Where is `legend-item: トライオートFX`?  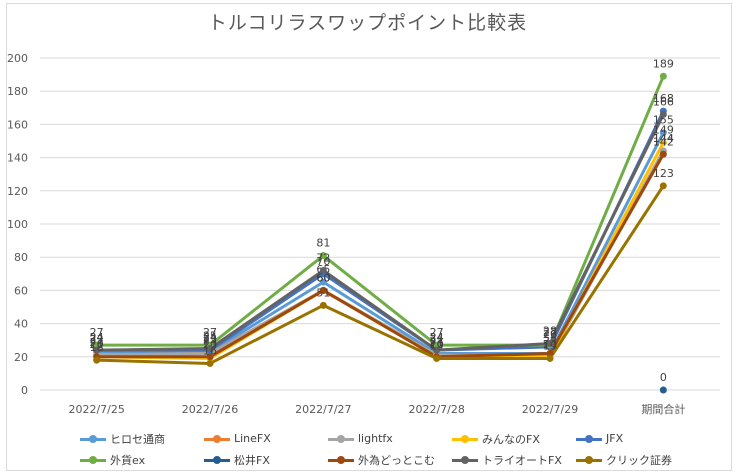
legend-item: トライオートFX is located at coordinates (514, 460).